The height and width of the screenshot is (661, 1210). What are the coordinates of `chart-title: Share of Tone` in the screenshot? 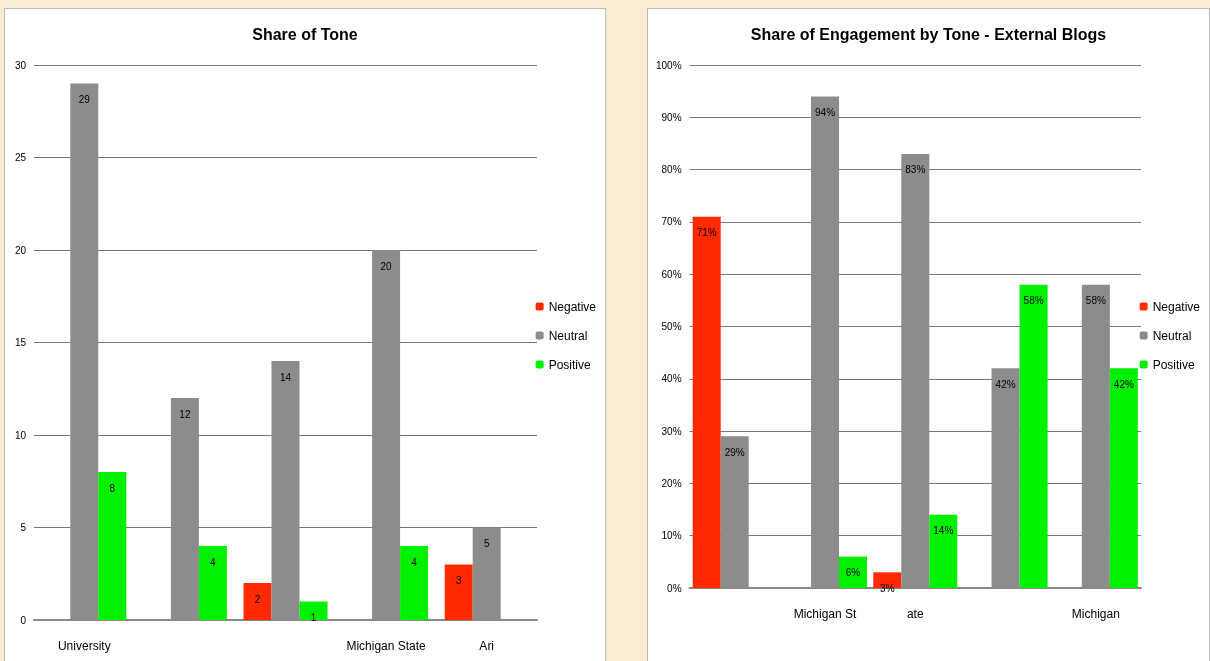 It's located at (305, 34).